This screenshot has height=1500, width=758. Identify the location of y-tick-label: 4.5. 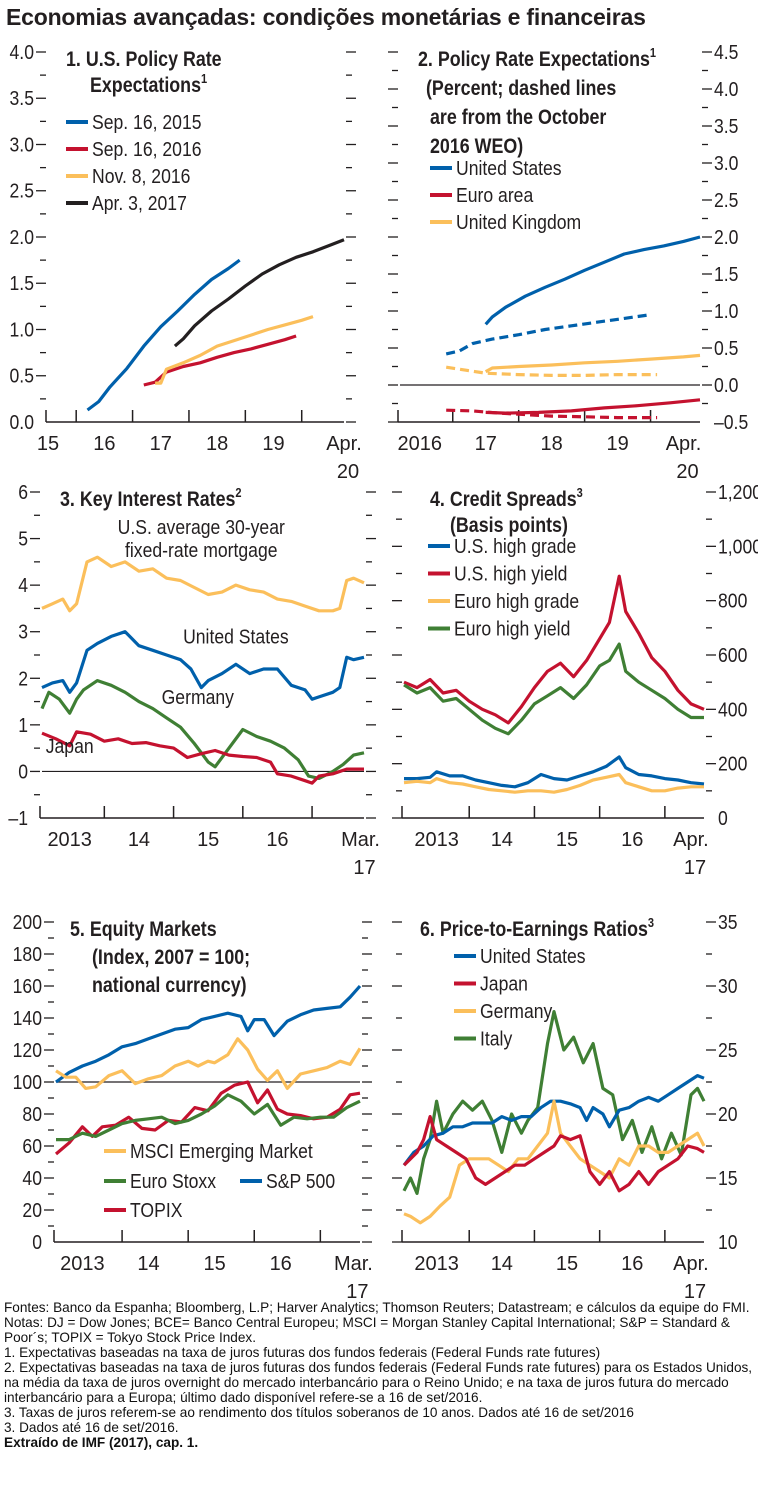
(726, 52).